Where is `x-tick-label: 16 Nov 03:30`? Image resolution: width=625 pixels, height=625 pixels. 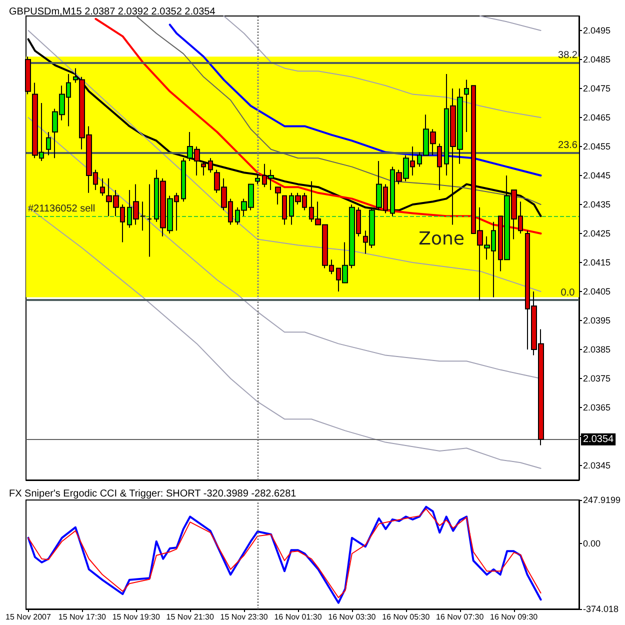
x-tick-label: 16 Nov 03:30 is located at coordinates (352, 617).